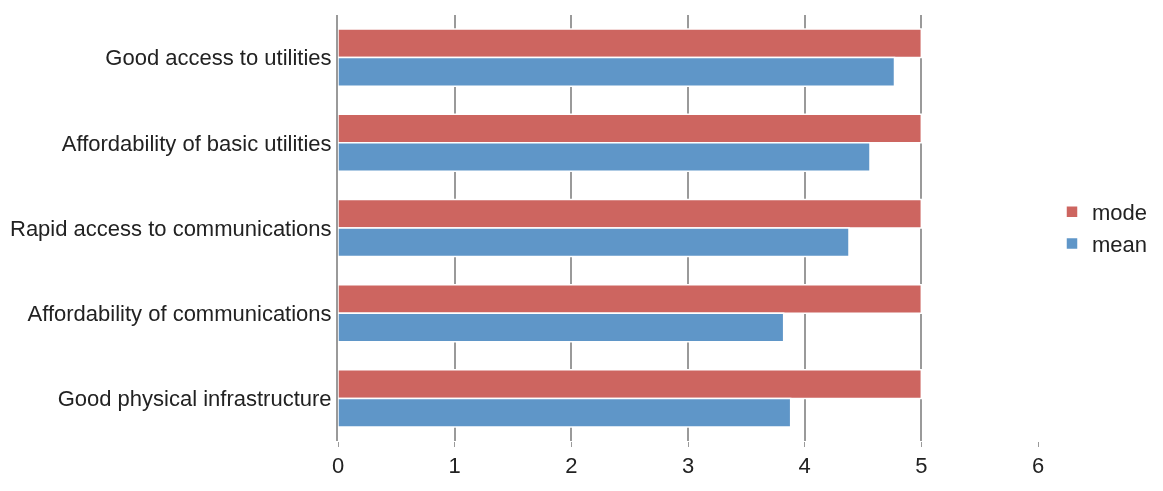 This screenshot has height=491, width=1163. I want to click on legend-label: mode, so click(1120, 213).